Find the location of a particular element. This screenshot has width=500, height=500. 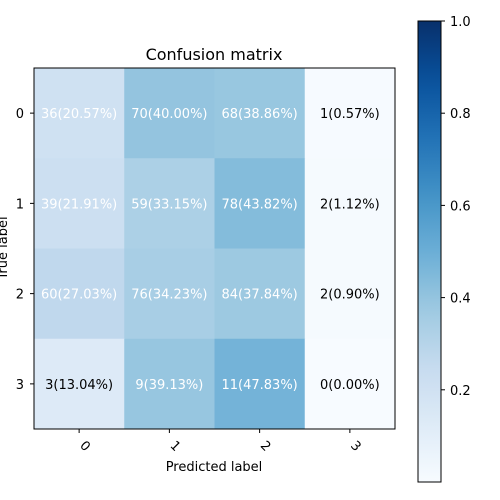

cell-value-label: 60(27.03%) is located at coordinates (79, 295).